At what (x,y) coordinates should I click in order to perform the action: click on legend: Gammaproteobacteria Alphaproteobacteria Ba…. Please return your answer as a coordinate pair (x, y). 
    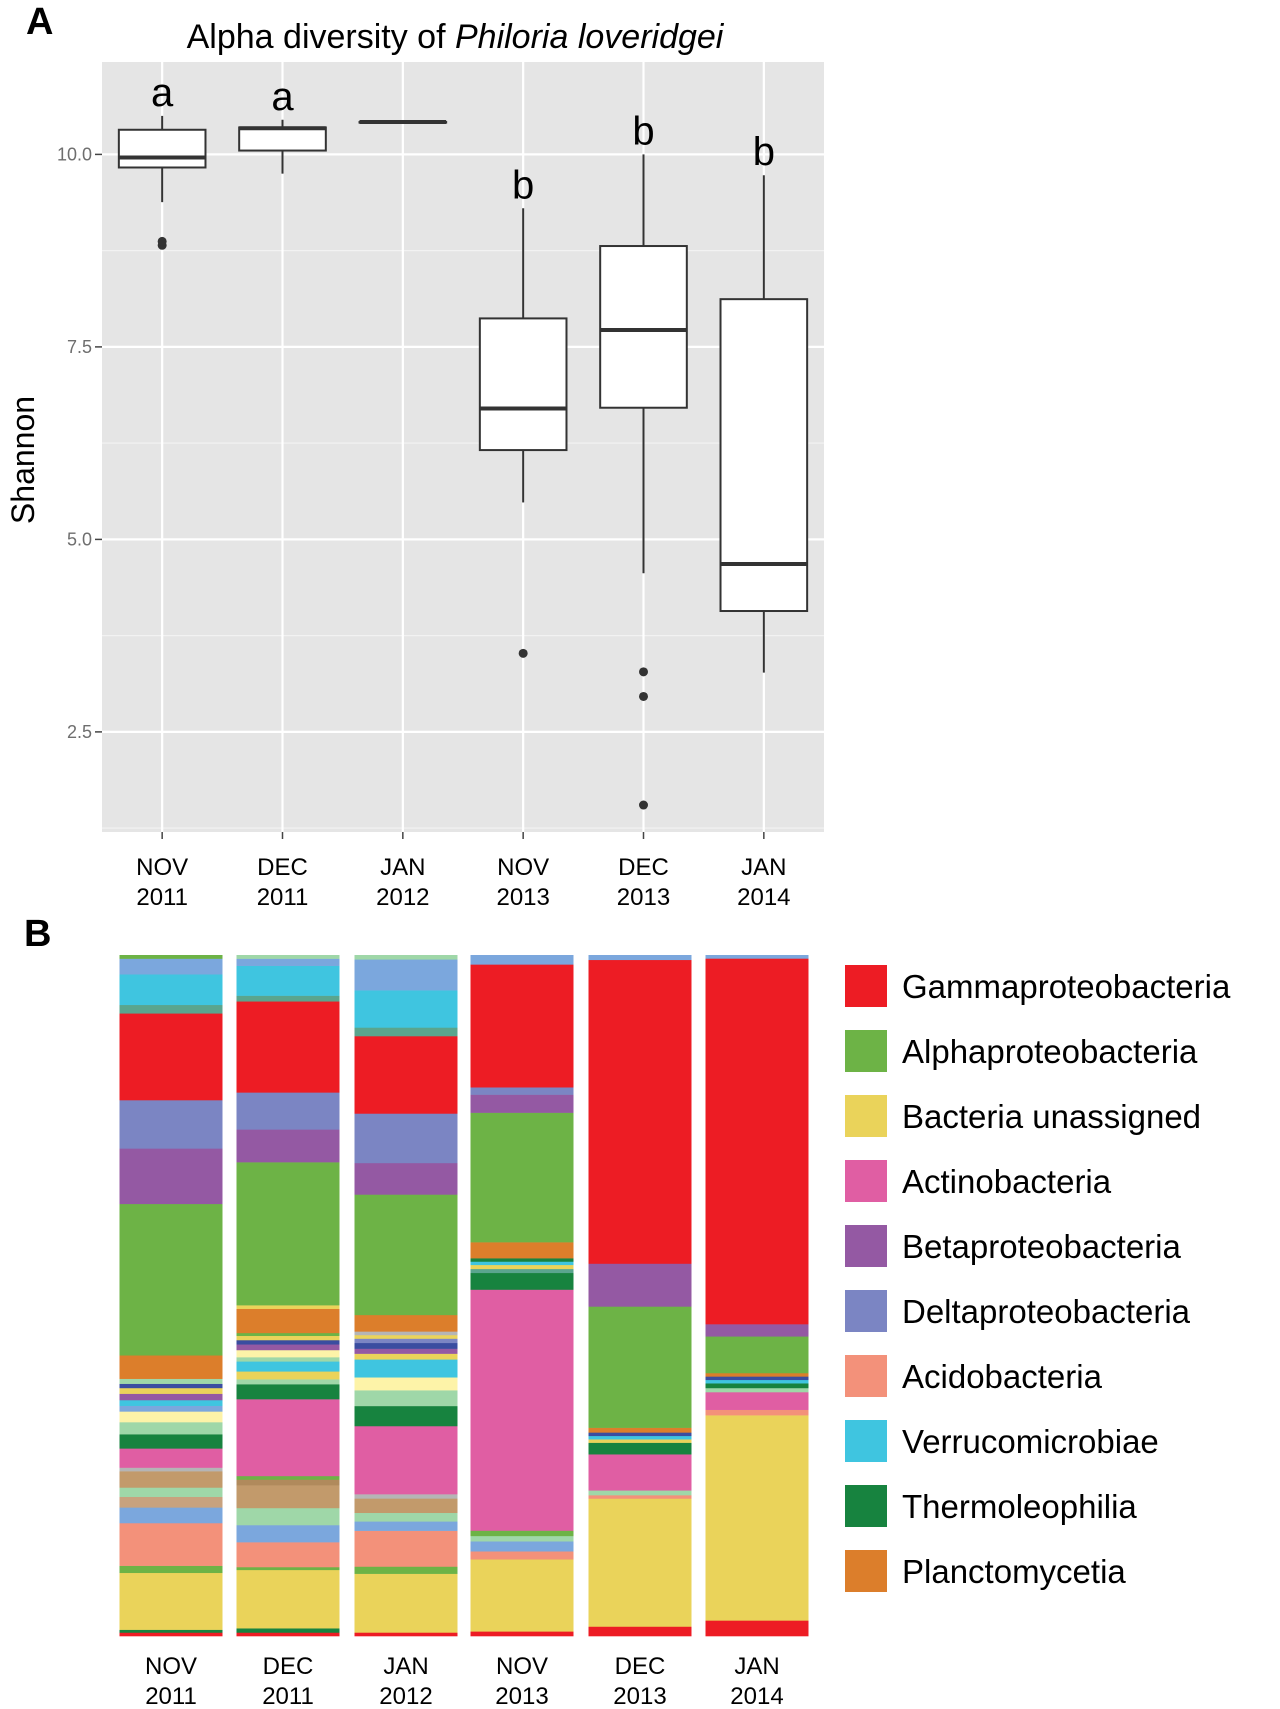
    Looking at the image, I should click on (1038, 1278).